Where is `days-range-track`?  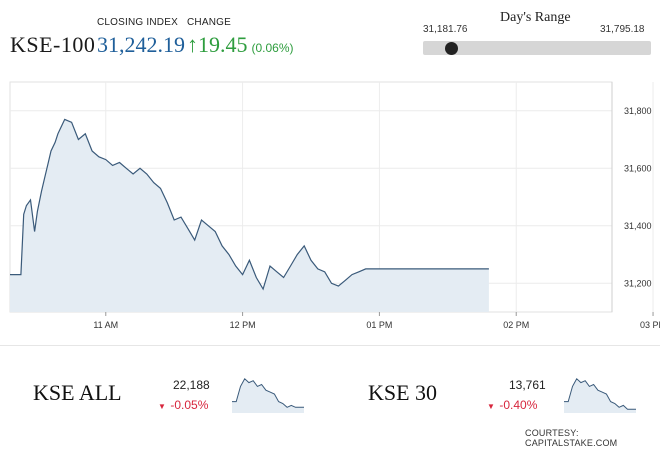
days-range-track is located at coordinates (537, 48).